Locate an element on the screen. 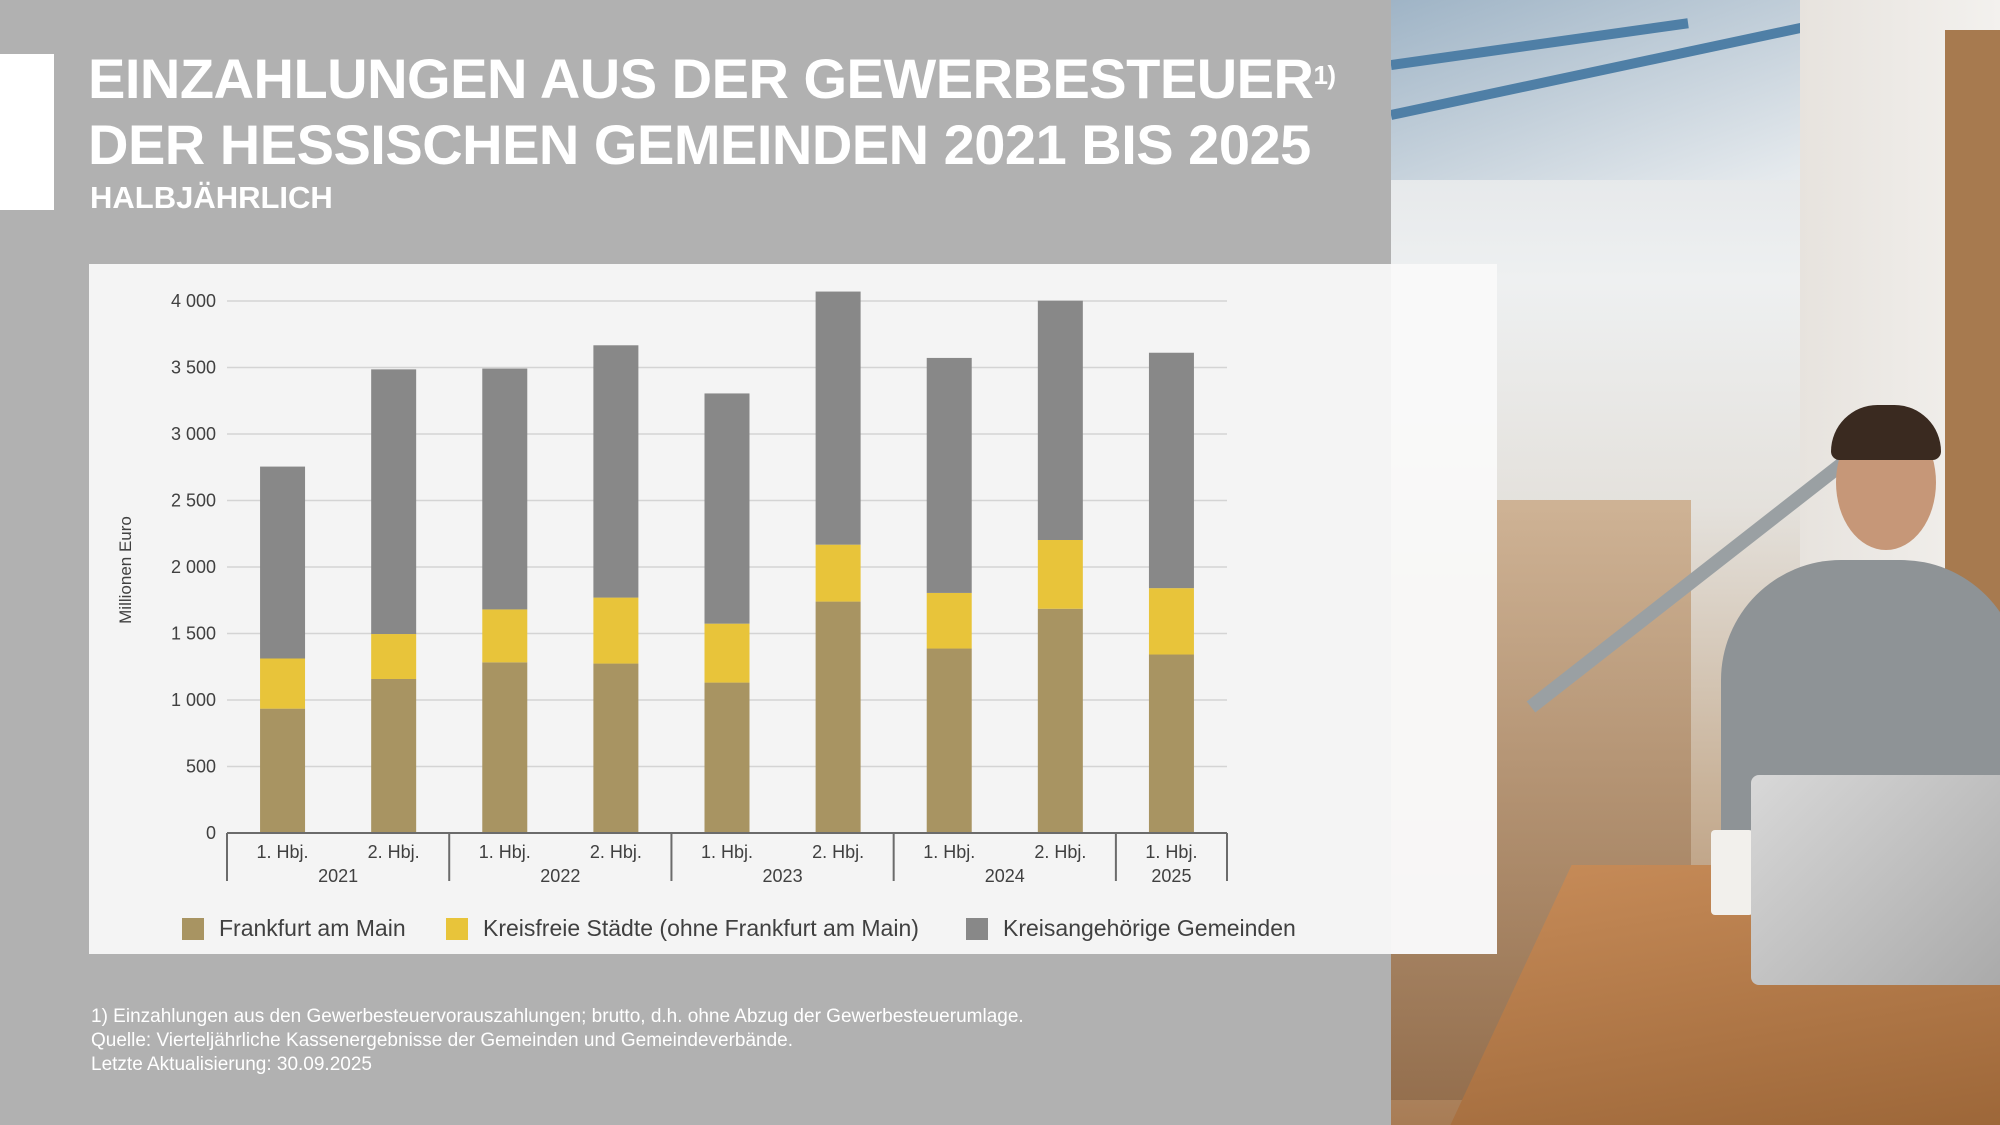 The width and height of the screenshot is (2000, 1125). legend-item-frankfurt: Frankfurt am Main is located at coordinates (294, 928).